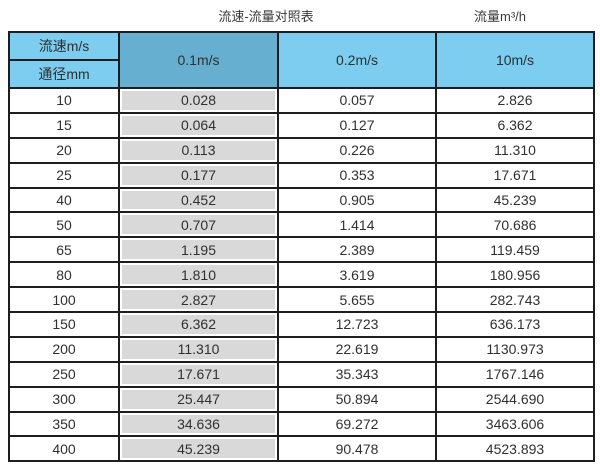 This screenshot has width=600, height=466. What do you see at coordinates (357, 349) in the screenshot?
I see `flow-value-cell: 22.619` at bounding box center [357, 349].